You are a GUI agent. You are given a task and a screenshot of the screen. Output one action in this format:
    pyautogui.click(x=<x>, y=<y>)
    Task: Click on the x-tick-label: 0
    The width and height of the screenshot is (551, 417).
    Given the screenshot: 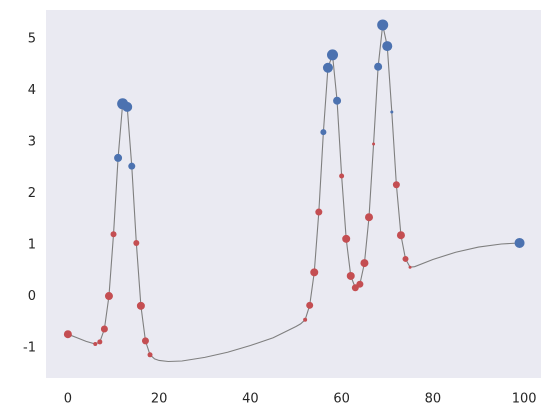 What is the action you would take?
    pyautogui.click(x=68, y=399)
    